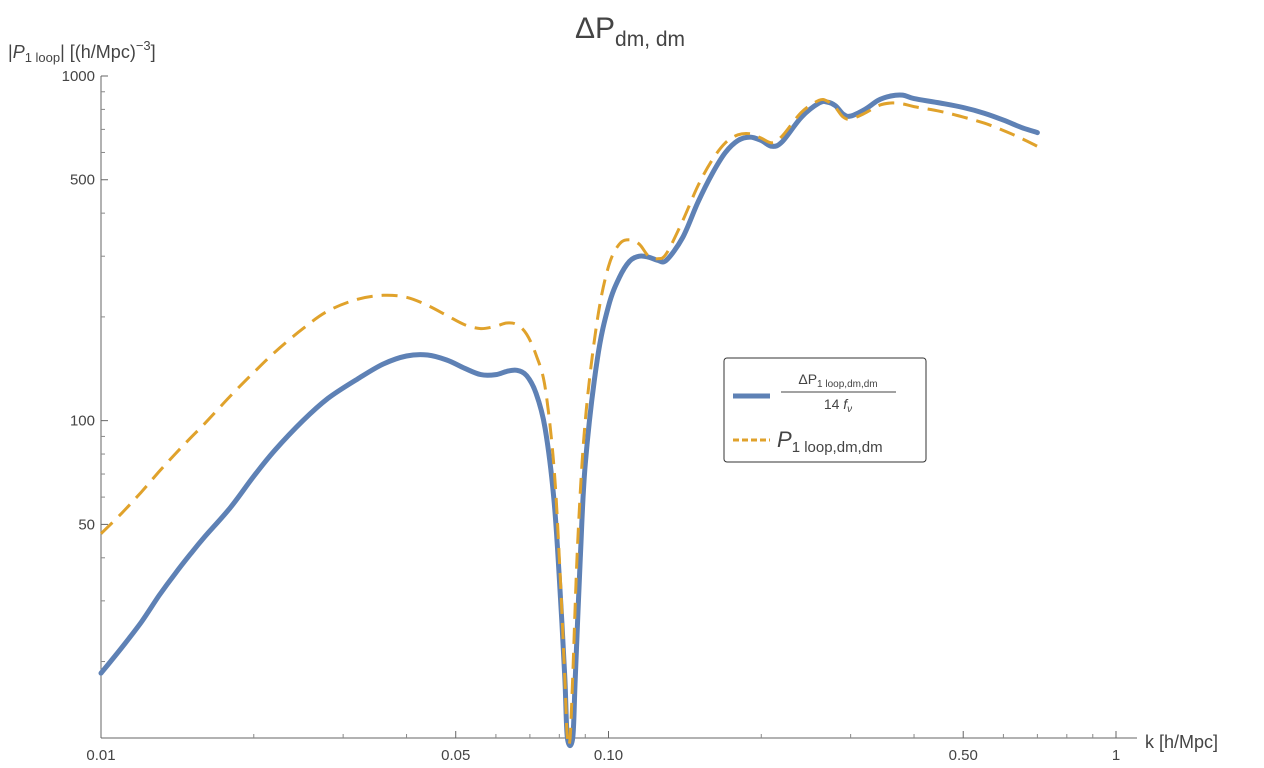 This screenshot has width=1264, height=768. I want to click on legend-series-2-sub: 1 loop,dm,dm, so click(837, 447).